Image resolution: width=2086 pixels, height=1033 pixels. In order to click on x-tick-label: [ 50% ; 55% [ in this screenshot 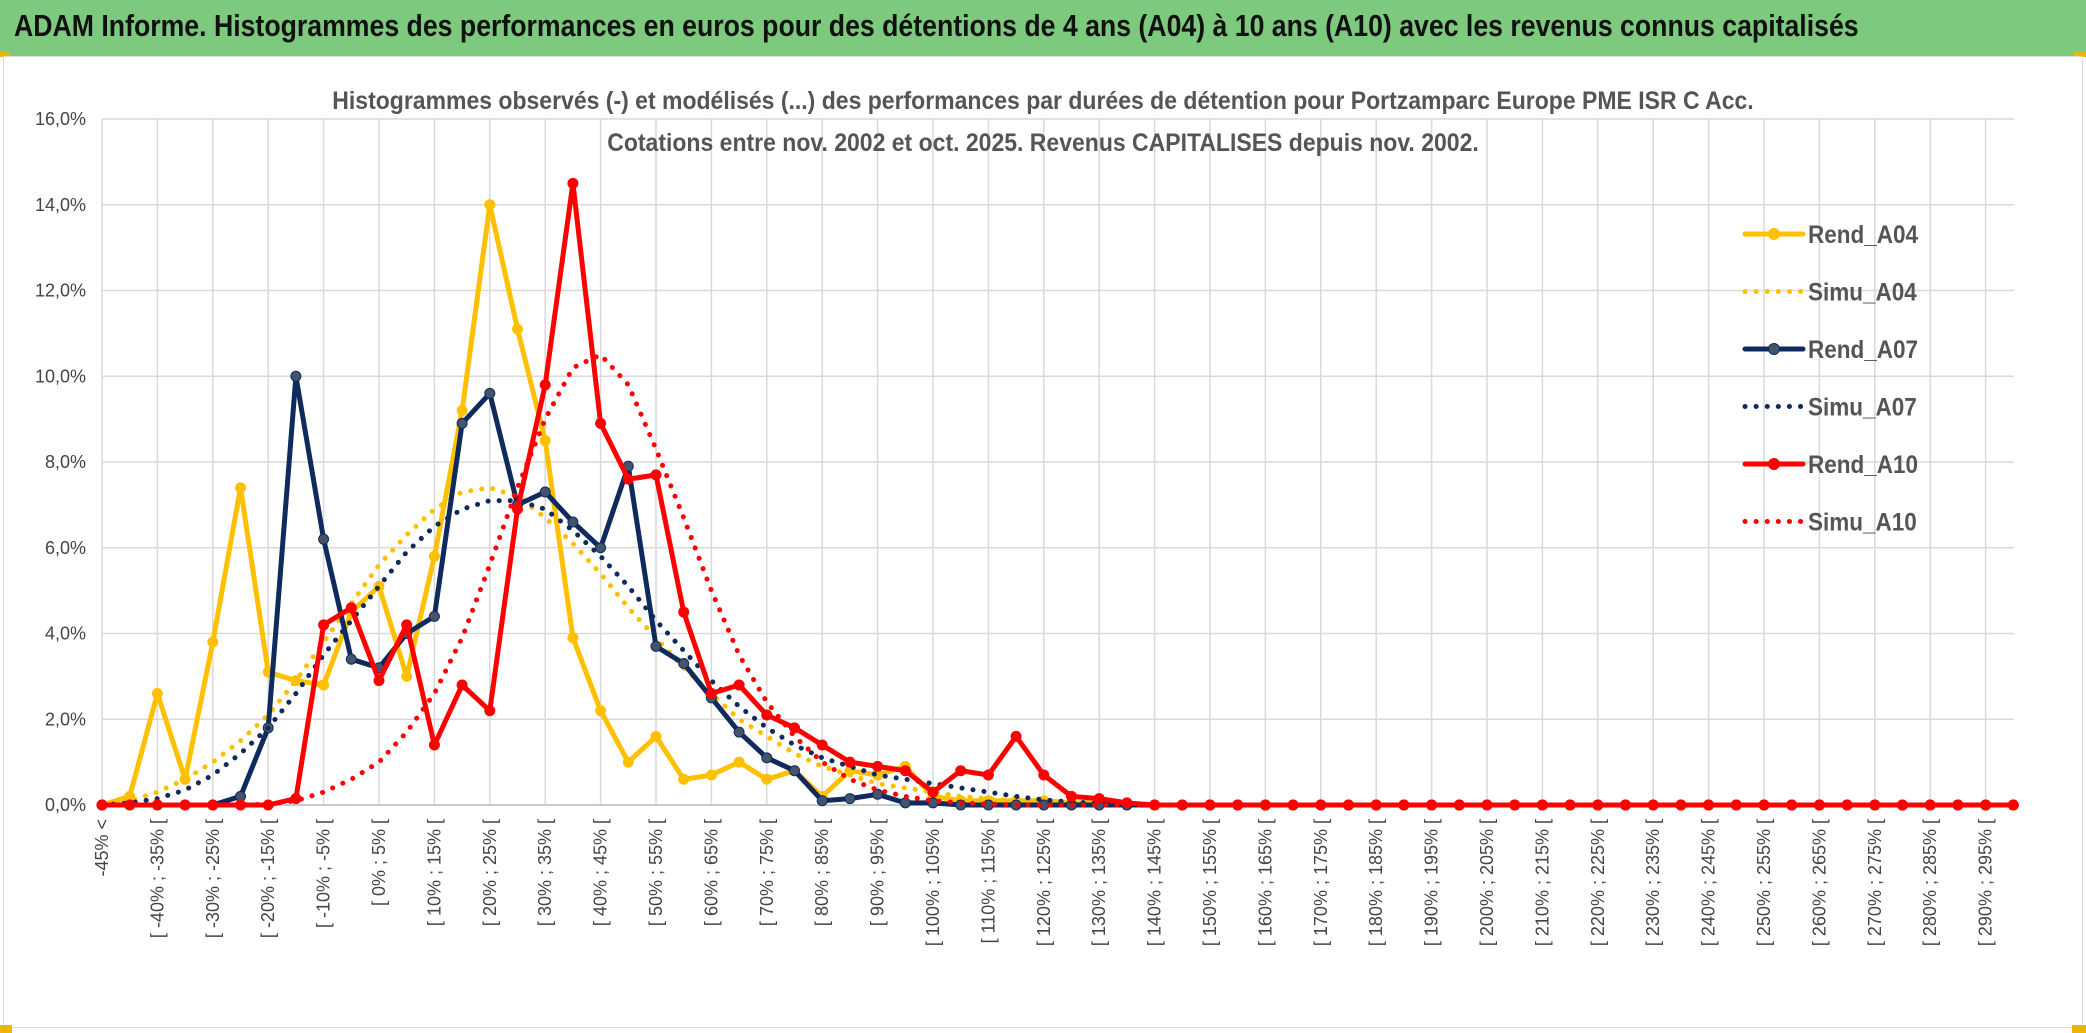, I will do `click(656, 872)`.